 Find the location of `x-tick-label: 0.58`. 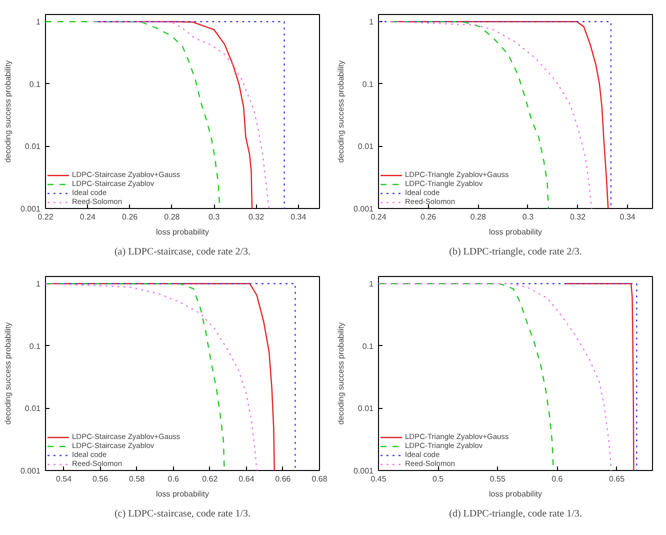

x-tick-label: 0.58 is located at coordinates (137, 479).